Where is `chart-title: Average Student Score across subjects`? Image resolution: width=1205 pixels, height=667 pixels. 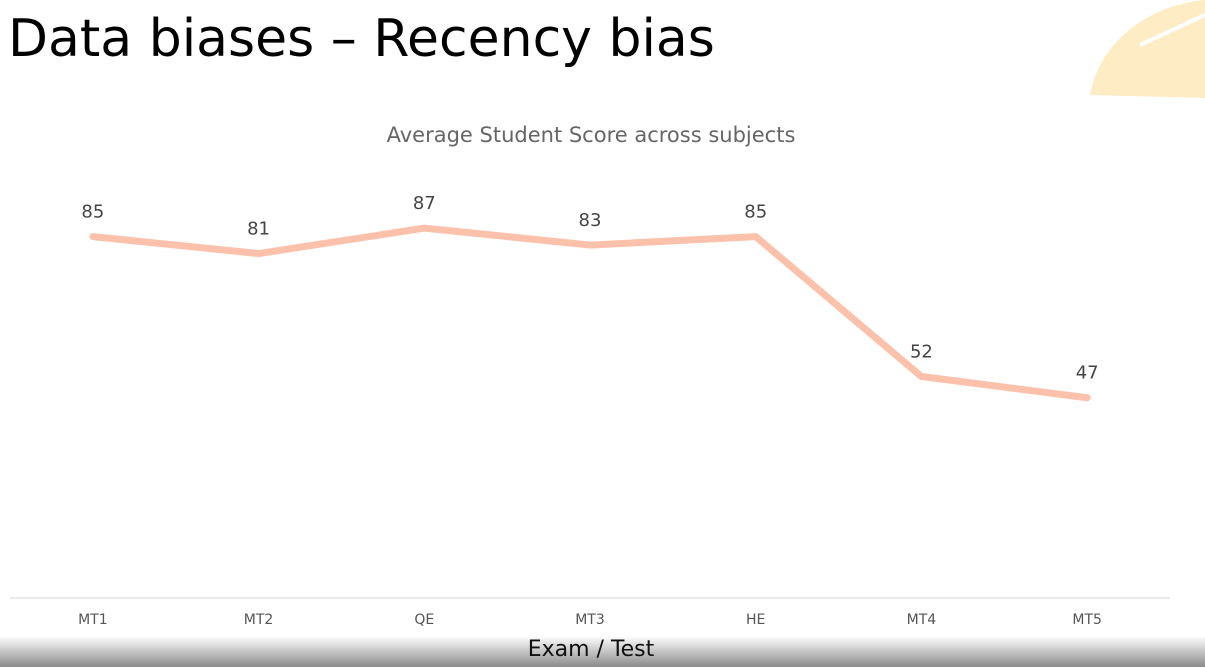 chart-title: Average Student Score across subjects is located at coordinates (591, 135).